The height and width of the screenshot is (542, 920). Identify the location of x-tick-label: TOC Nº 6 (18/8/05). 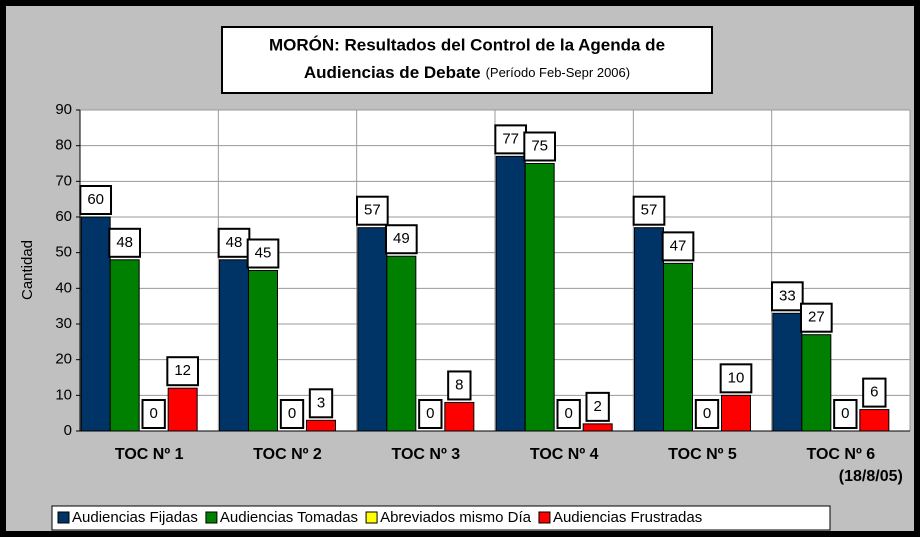
(854, 465).